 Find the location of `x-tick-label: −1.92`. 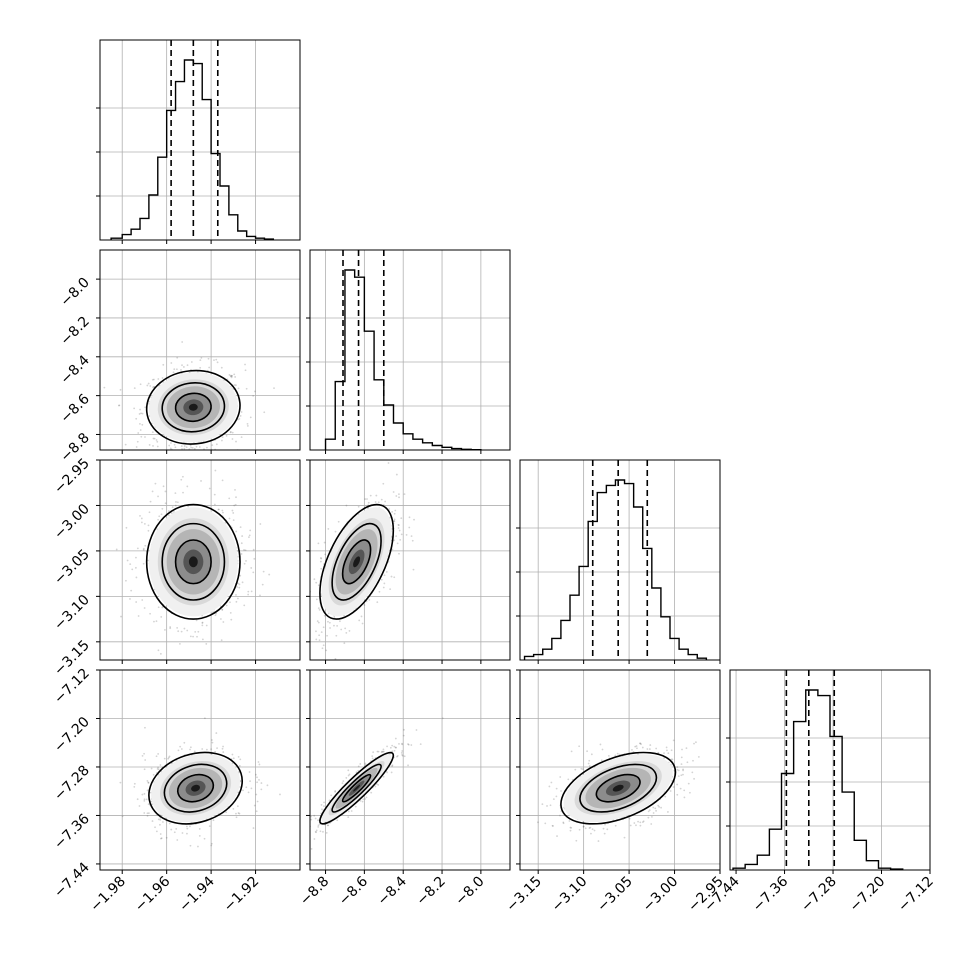

x-tick-label: −1.92 is located at coordinates (242, 895).